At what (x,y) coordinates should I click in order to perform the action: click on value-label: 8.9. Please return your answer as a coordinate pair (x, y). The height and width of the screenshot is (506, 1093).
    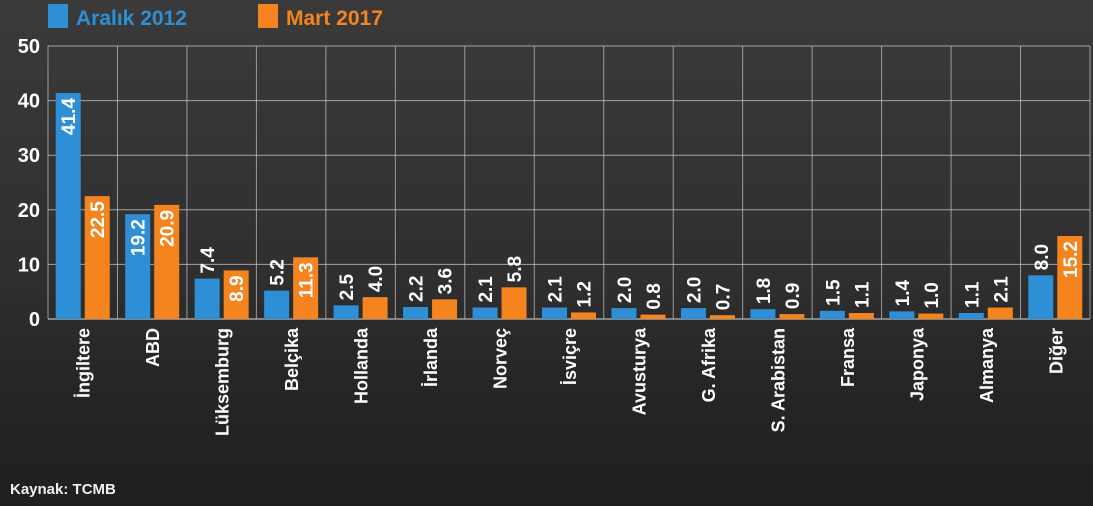
    Looking at the image, I should click on (237, 288).